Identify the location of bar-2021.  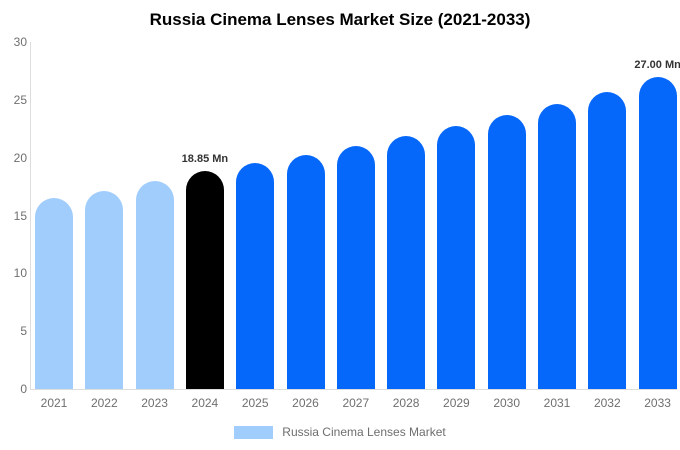
(54, 293).